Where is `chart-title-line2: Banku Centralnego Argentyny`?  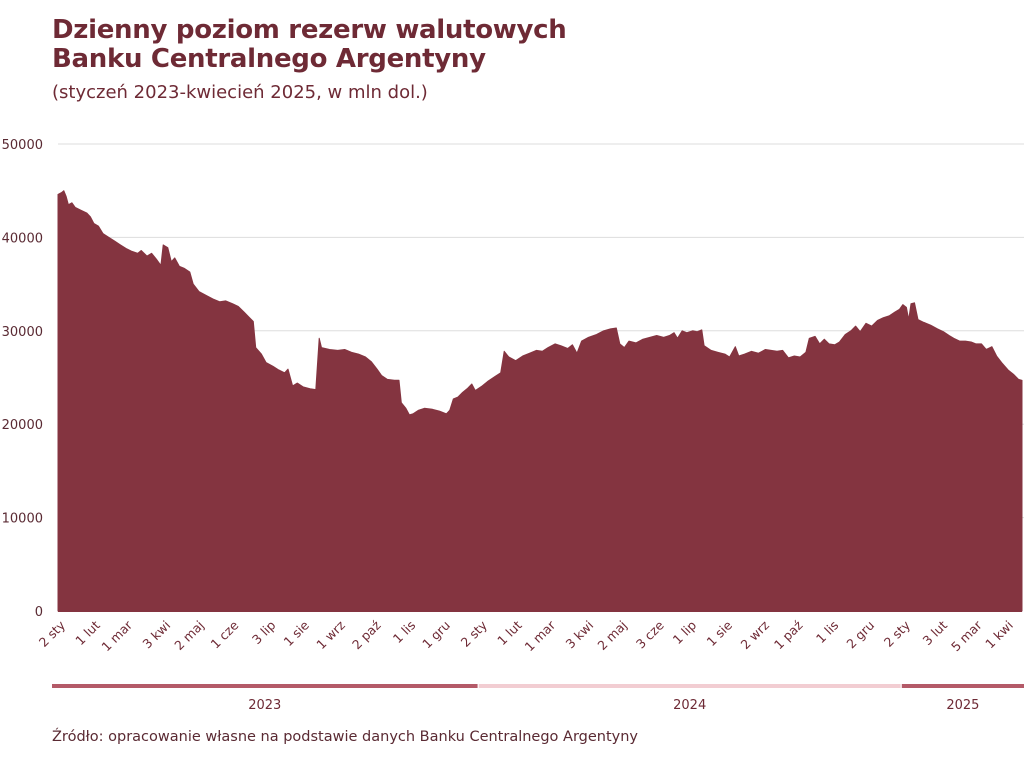
chart-title-line2: Banku Centralnego Argentyny is located at coordinates (269, 59).